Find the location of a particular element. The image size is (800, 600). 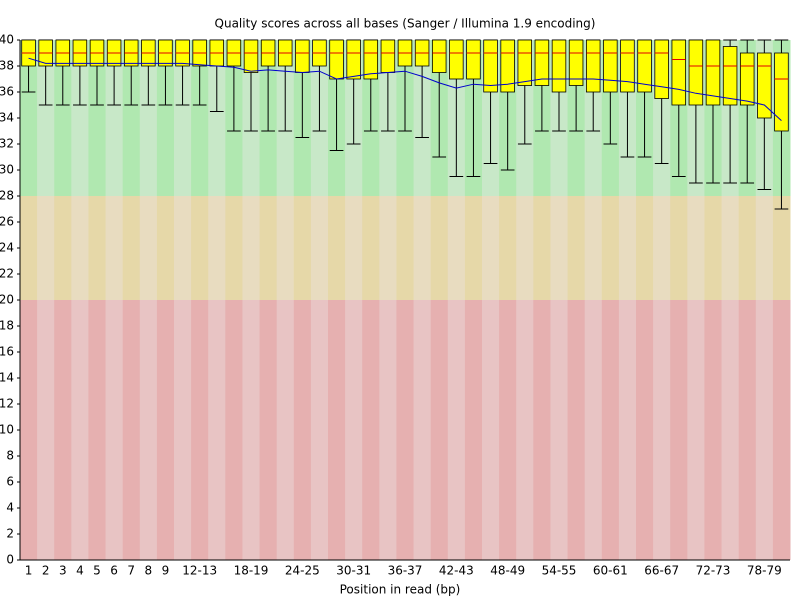

y-tick-label: 30 is located at coordinates (7, 170).